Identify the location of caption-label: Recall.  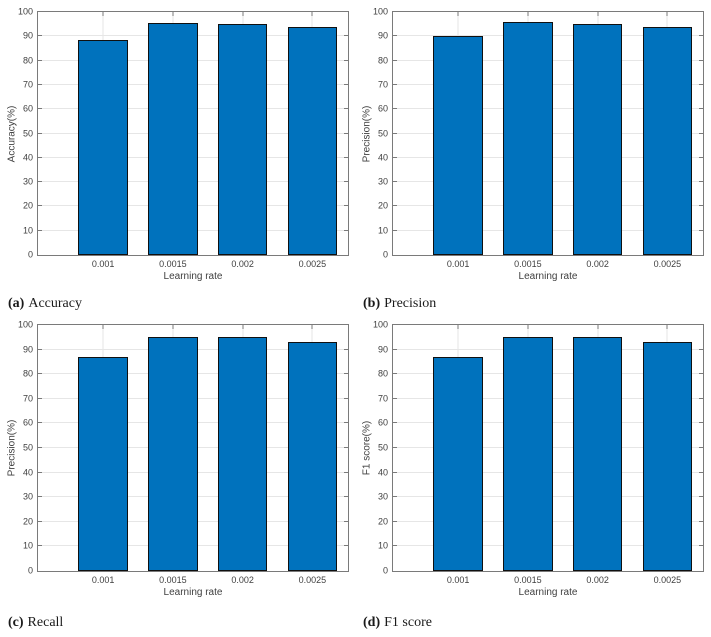
(45, 622).